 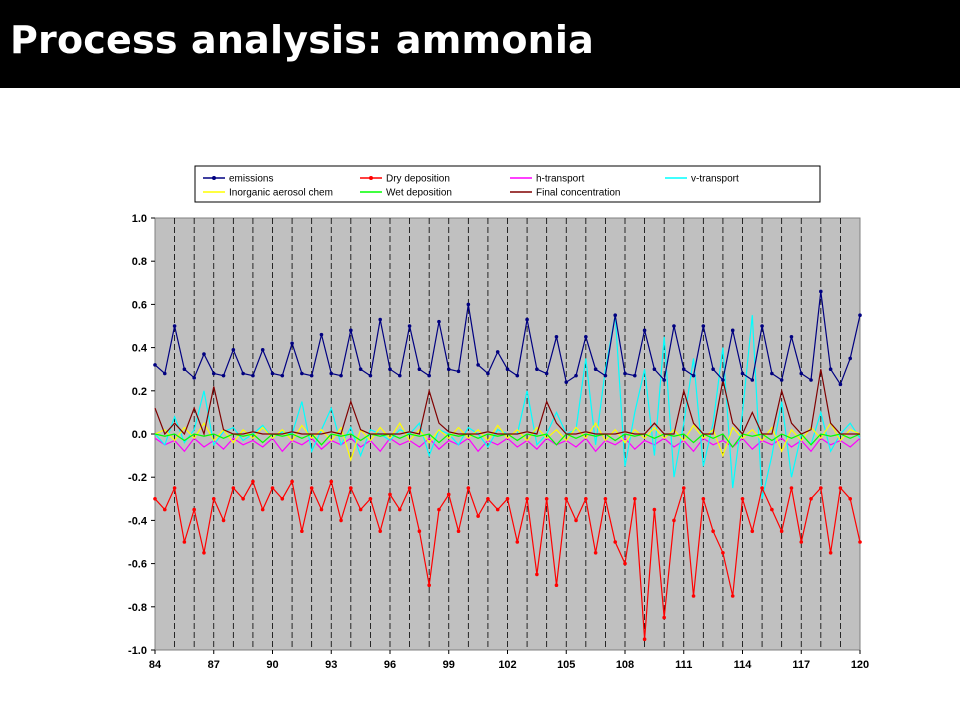 I want to click on series-line, so click(x=507, y=442).